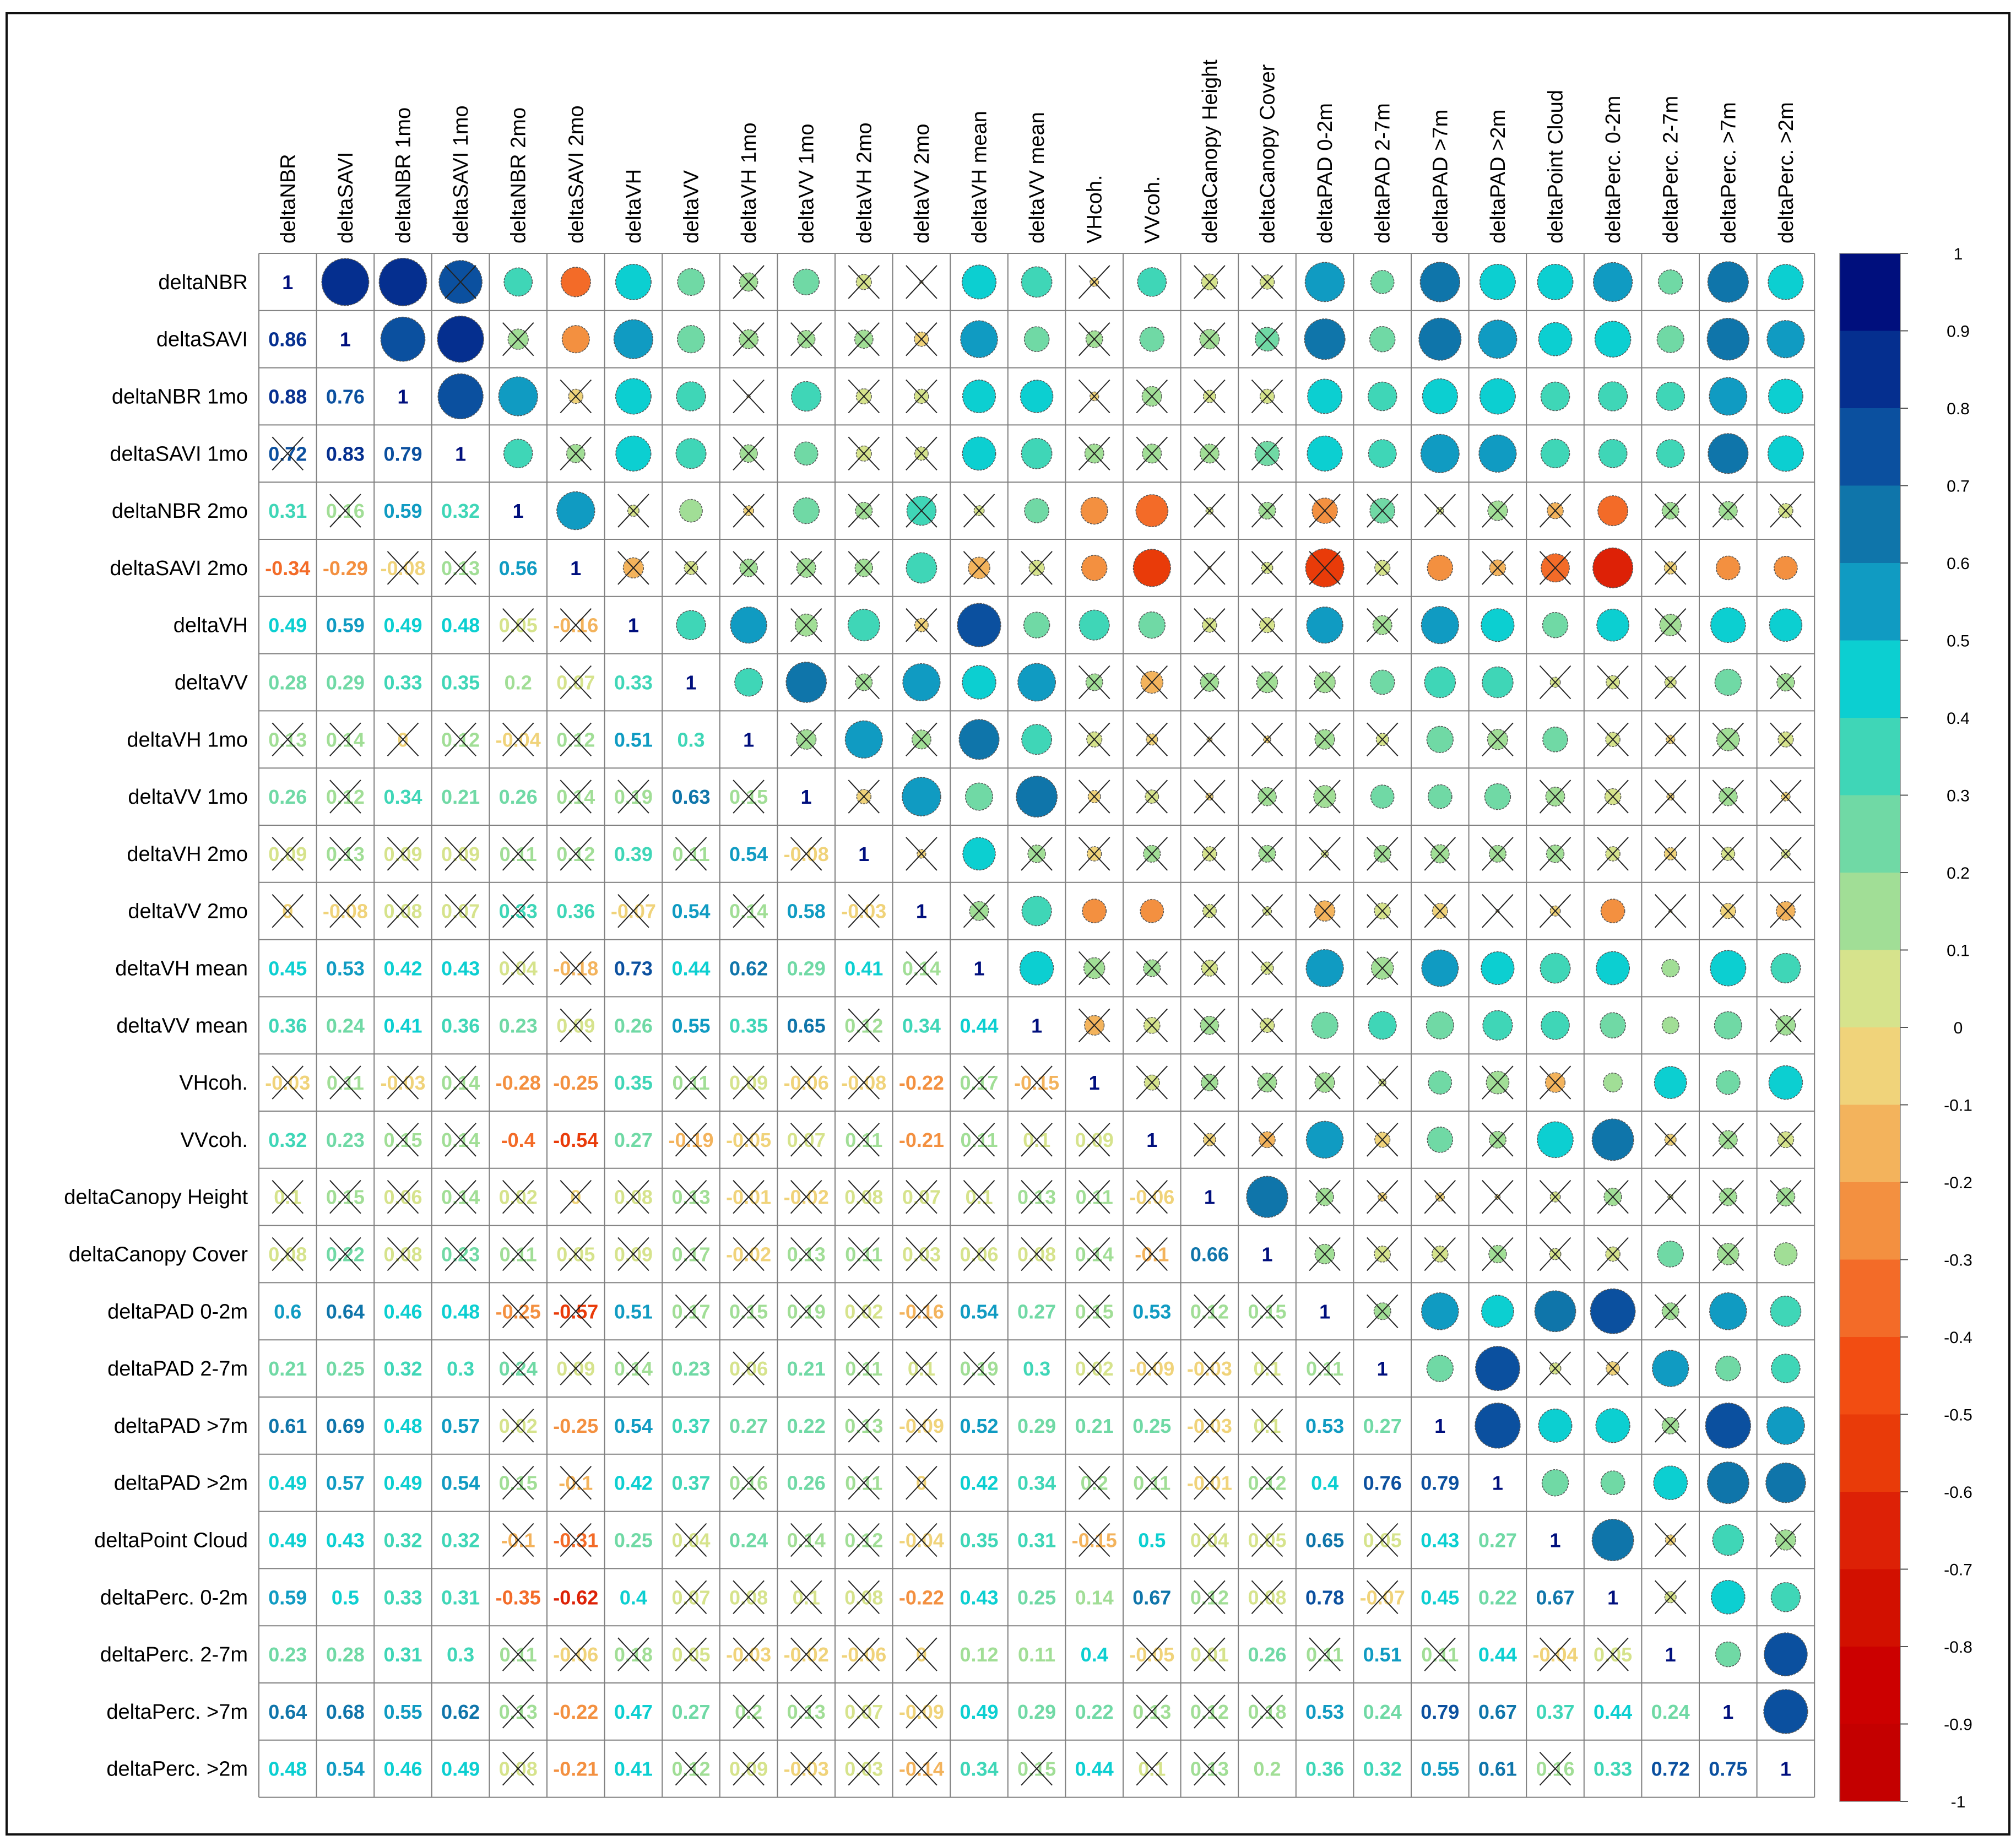 The width and height of the screenshot is (2016, 1846). What do you see at coordinates (177, 1769) in the screenshot?
I see `row-label: deltaPerc. >2m` at bounding box center [177, 1769].